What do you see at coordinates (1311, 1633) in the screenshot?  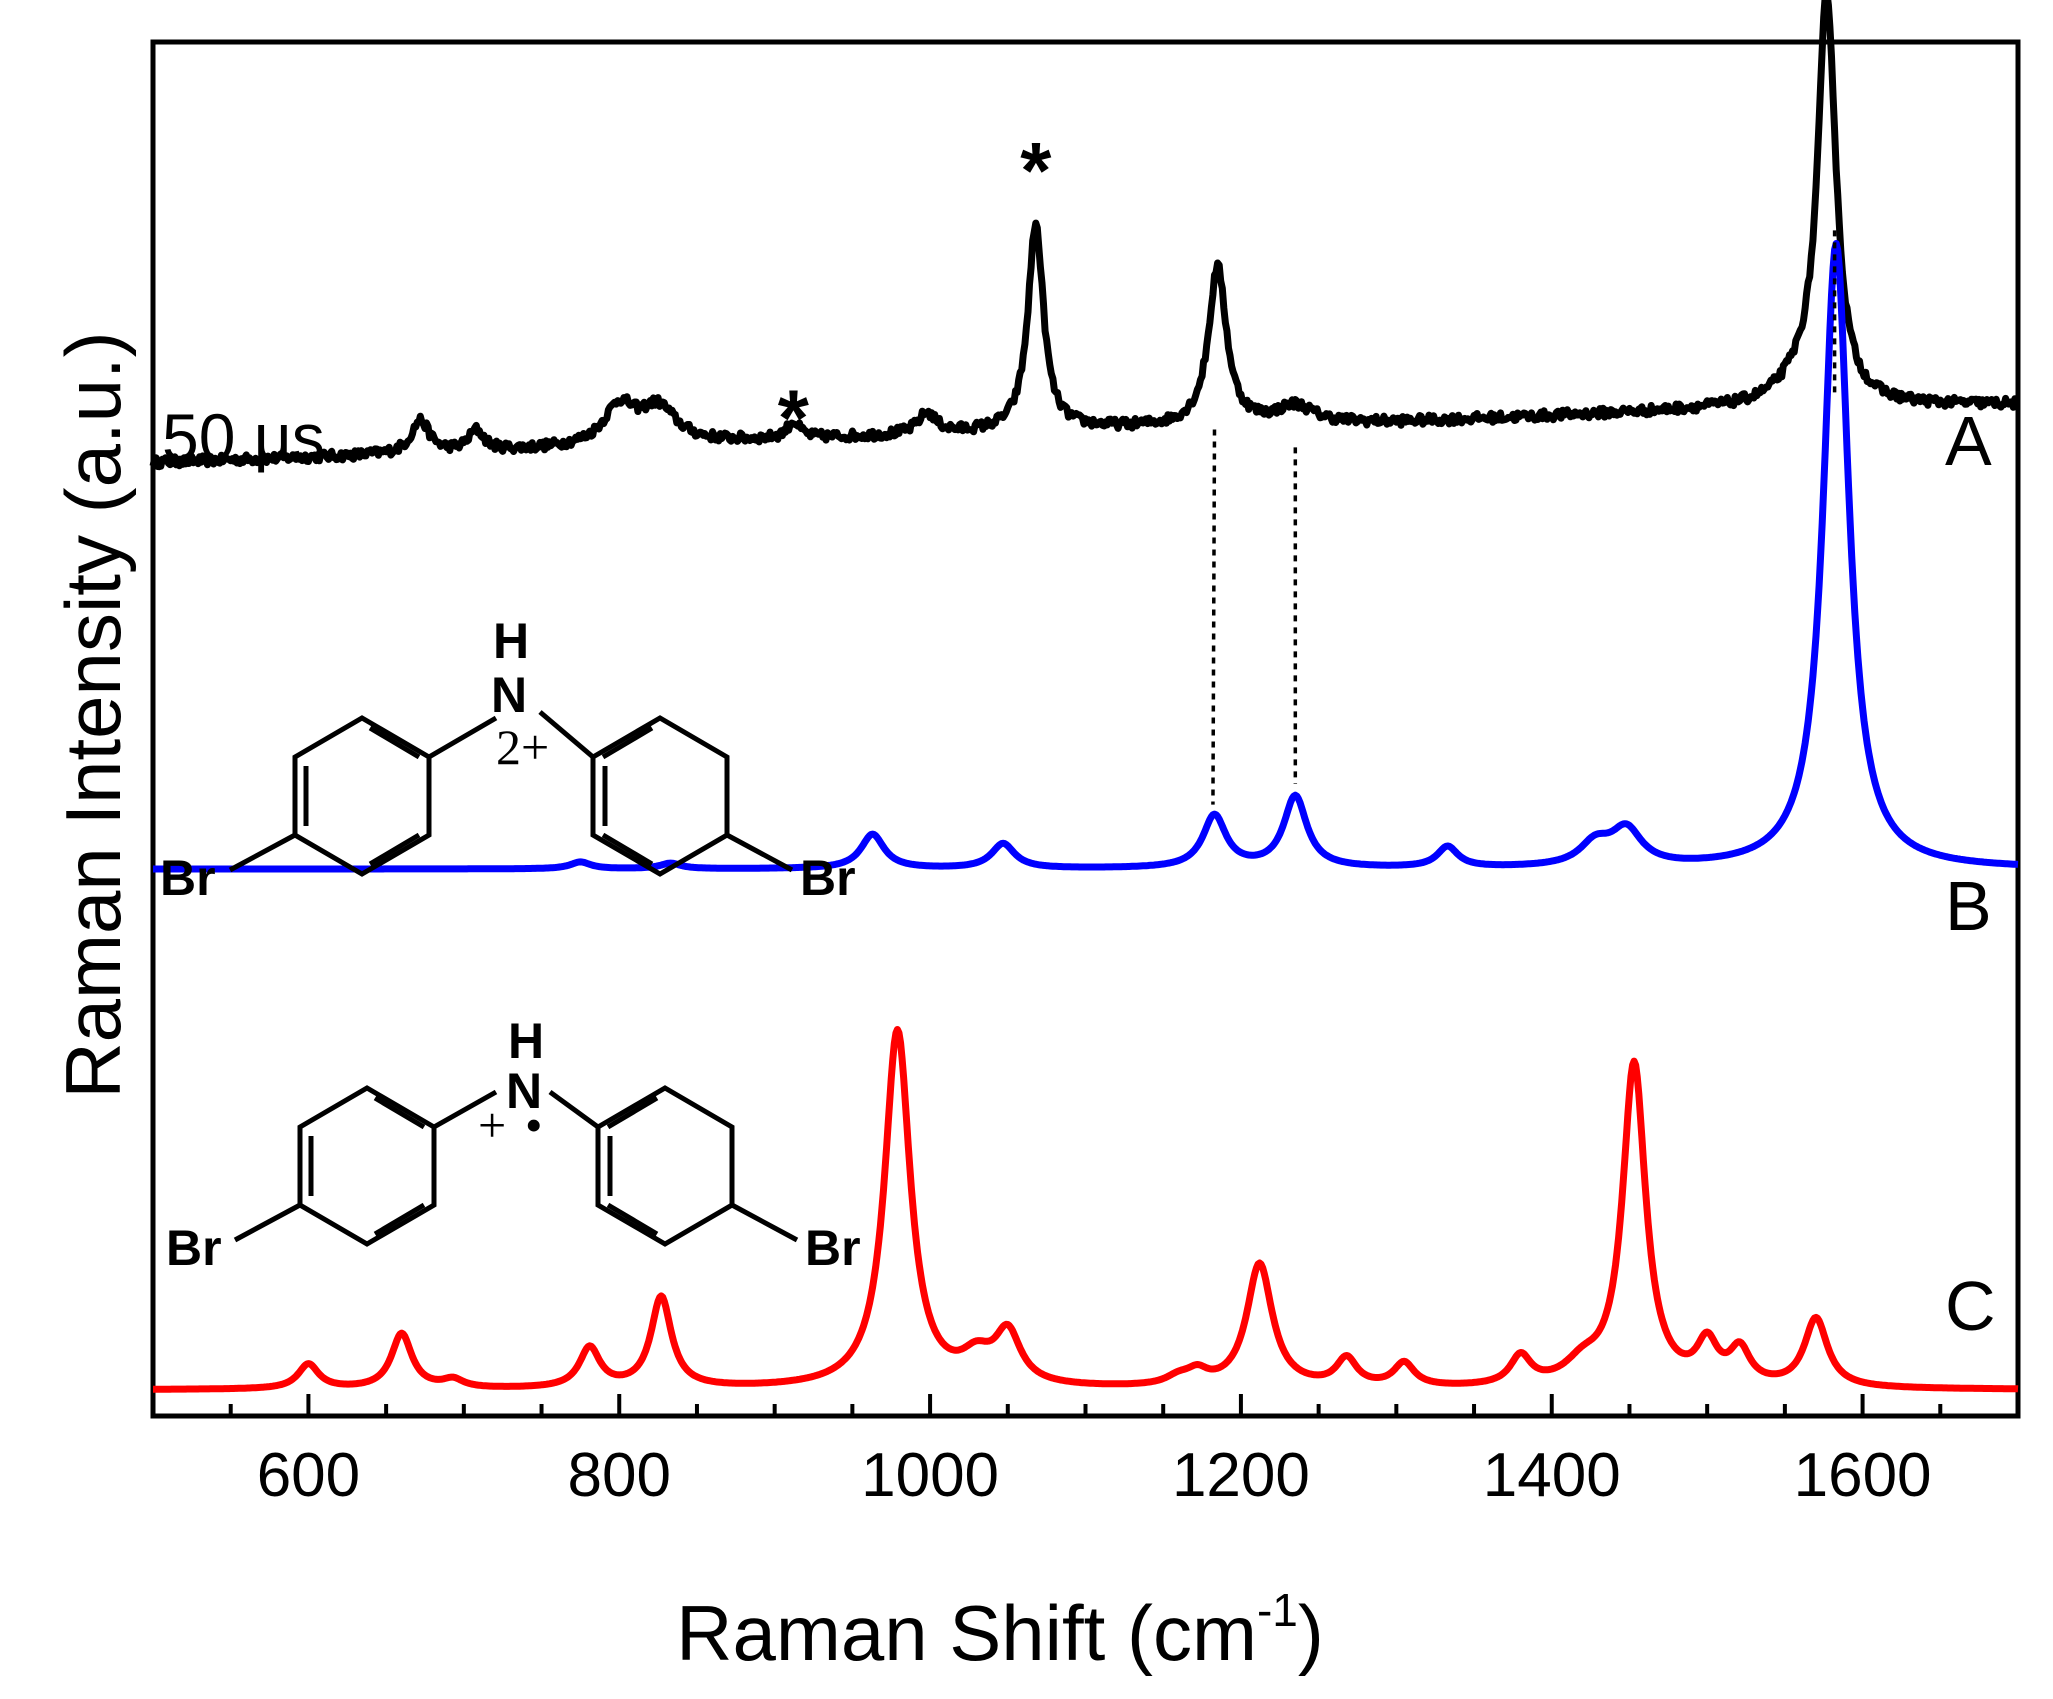 I see `x-axis-title-close: )` at bounding box center [1311, 1633].